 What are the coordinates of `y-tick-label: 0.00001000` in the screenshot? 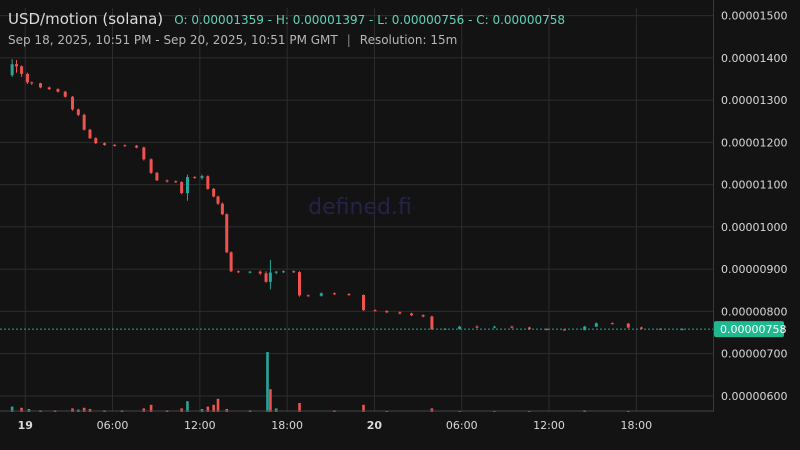 It's located at (754, 227).